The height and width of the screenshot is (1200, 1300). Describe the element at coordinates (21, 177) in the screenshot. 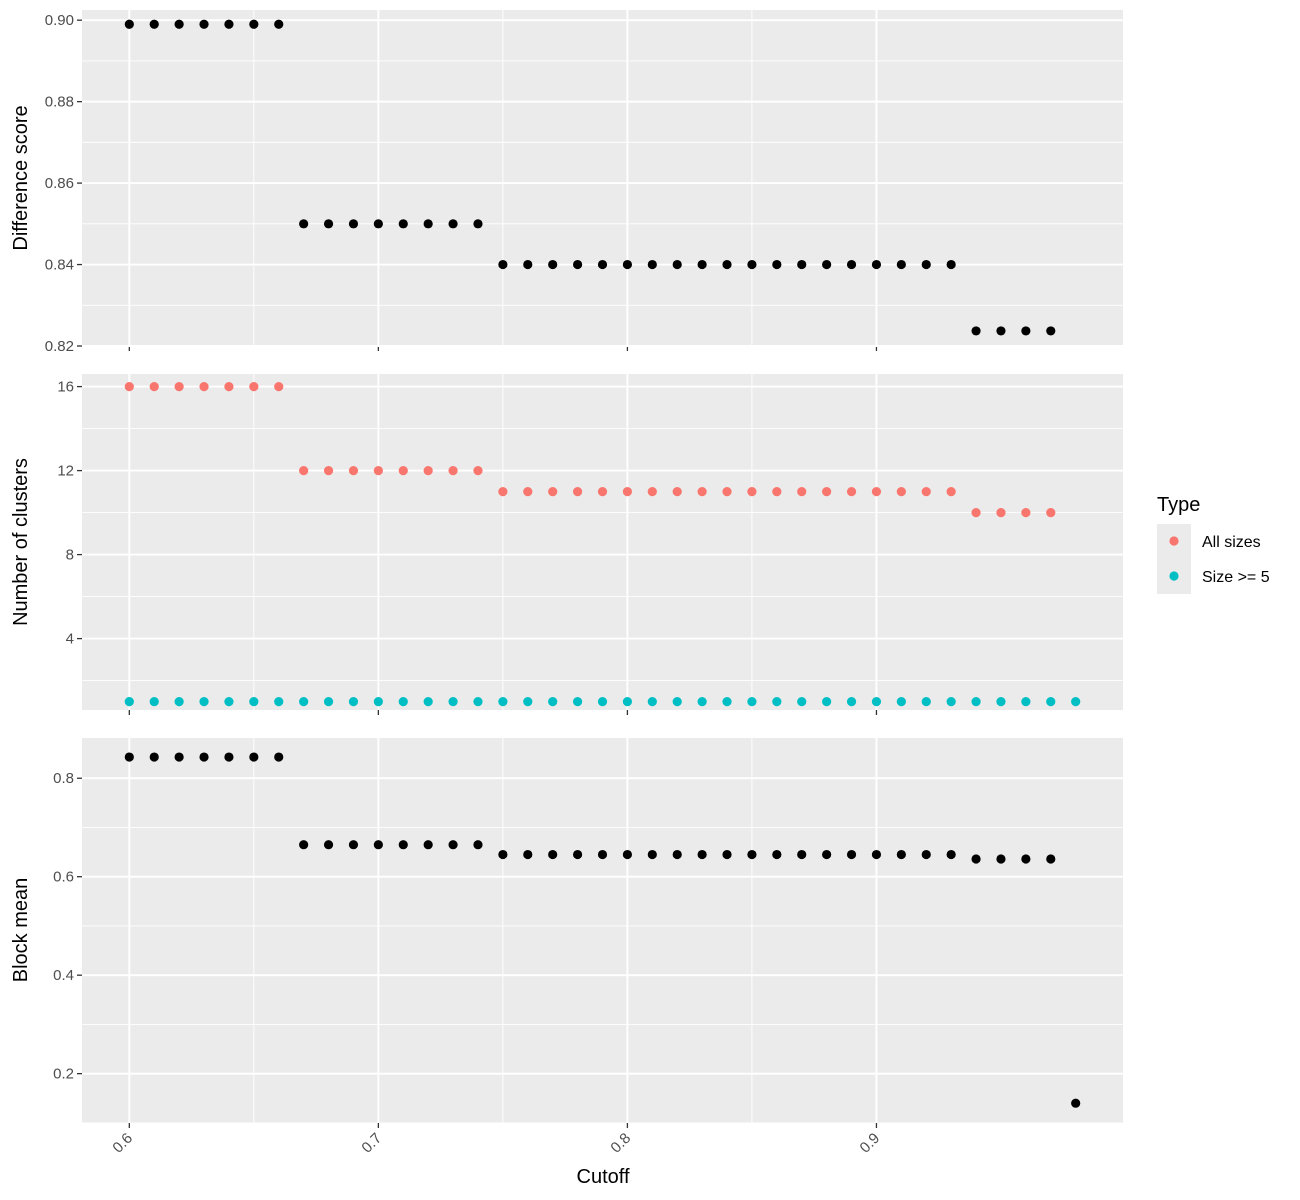

I see `y-axis-title: Difference score` at that location.